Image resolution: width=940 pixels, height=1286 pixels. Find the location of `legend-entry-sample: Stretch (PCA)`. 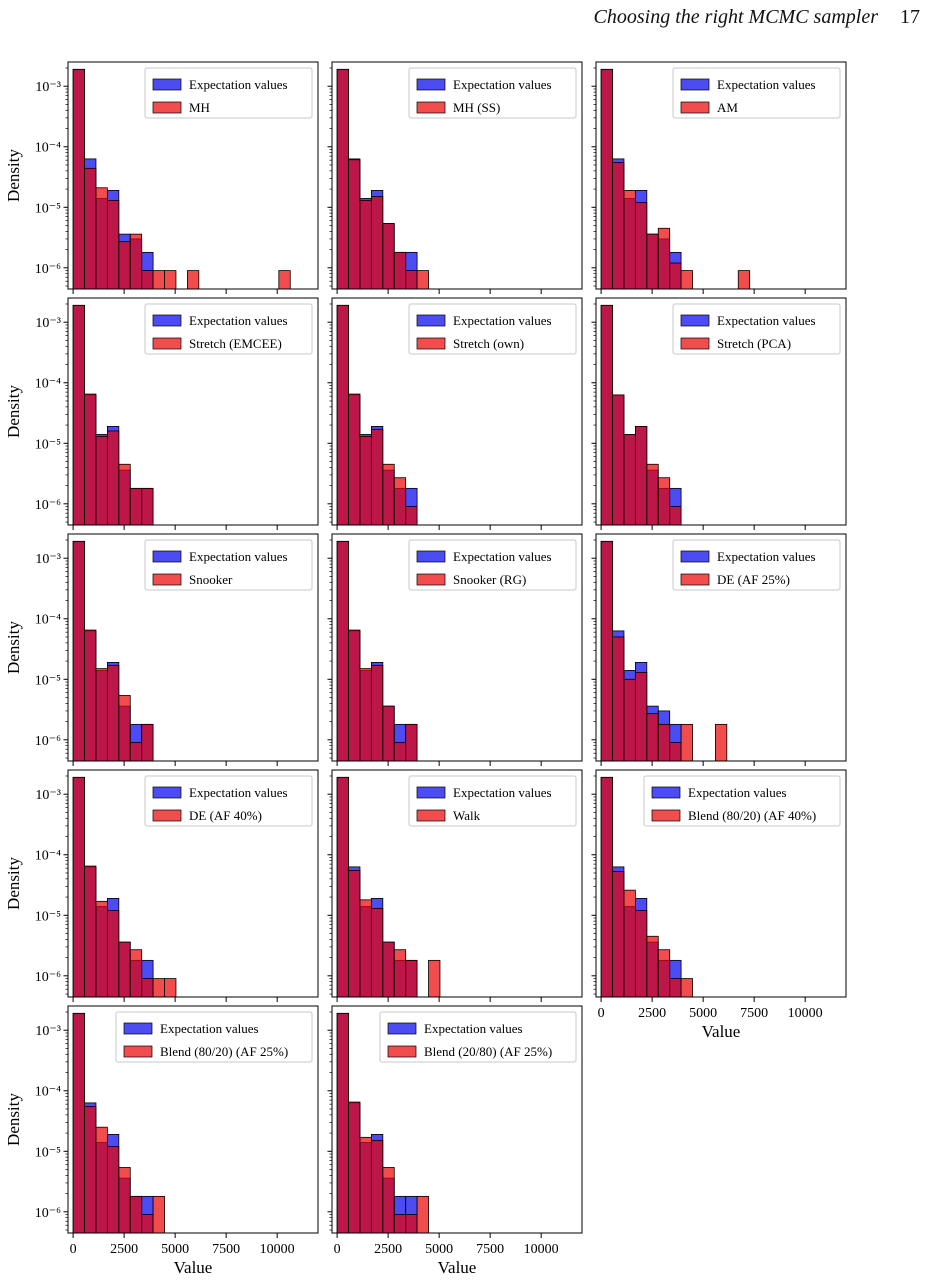

legend-entry-sample: Stretch (PCA) is located at coordinates (754, 343).